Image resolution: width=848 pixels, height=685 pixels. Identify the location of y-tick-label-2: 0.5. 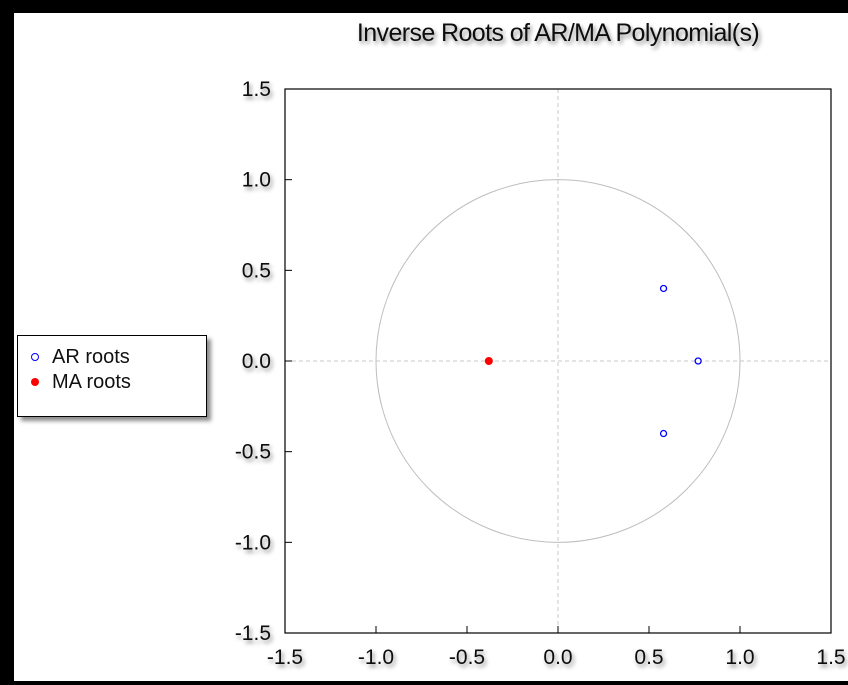
(256, 270).